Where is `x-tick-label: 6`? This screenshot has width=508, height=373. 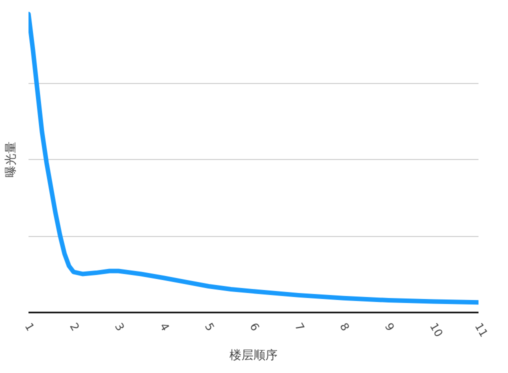
x-tick-label: 6 is located at coordinates (254, 327).